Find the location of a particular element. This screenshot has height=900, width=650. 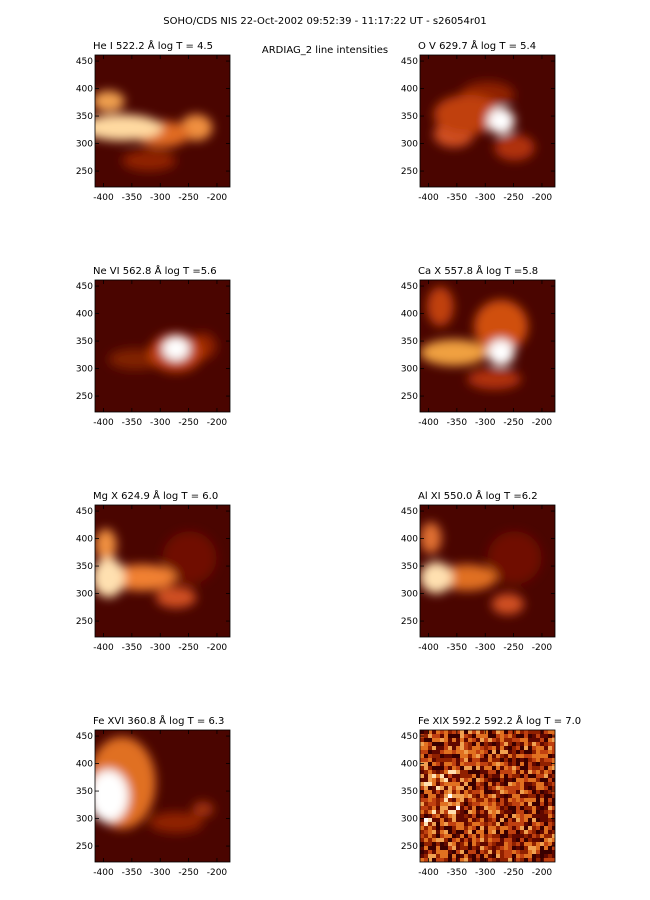

image is located at coordinates (162, 346).